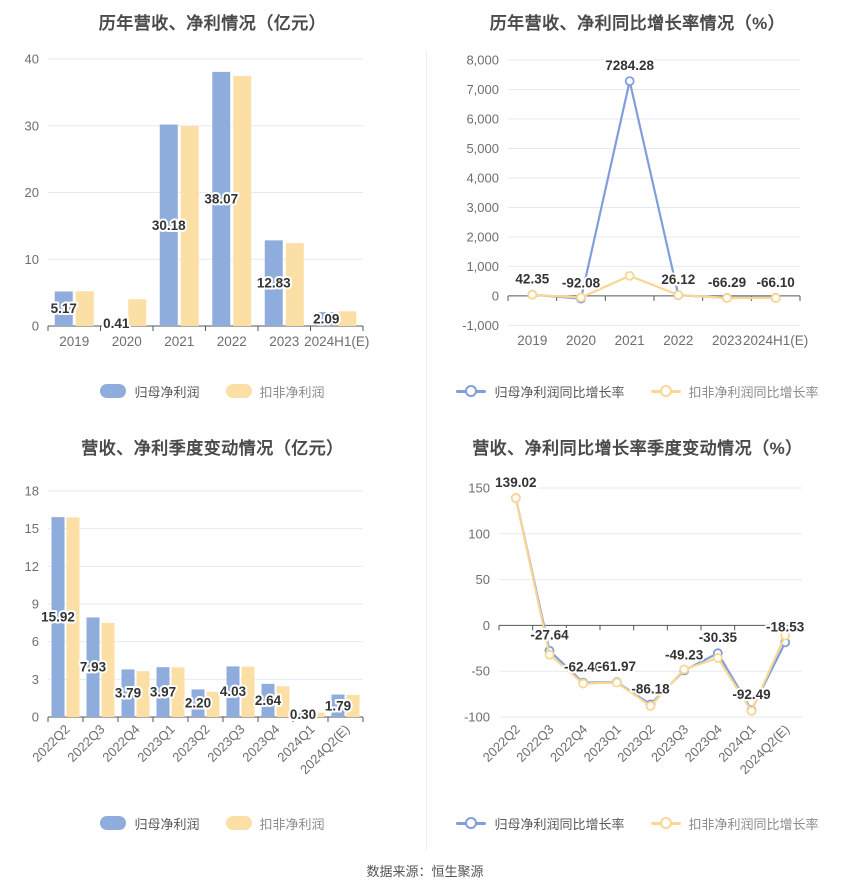 This screenshot has width=850, height=891. Describe the element at coordinates (85, 743) in the screenshot. I see `svg-text: 2022Q3` at that location.